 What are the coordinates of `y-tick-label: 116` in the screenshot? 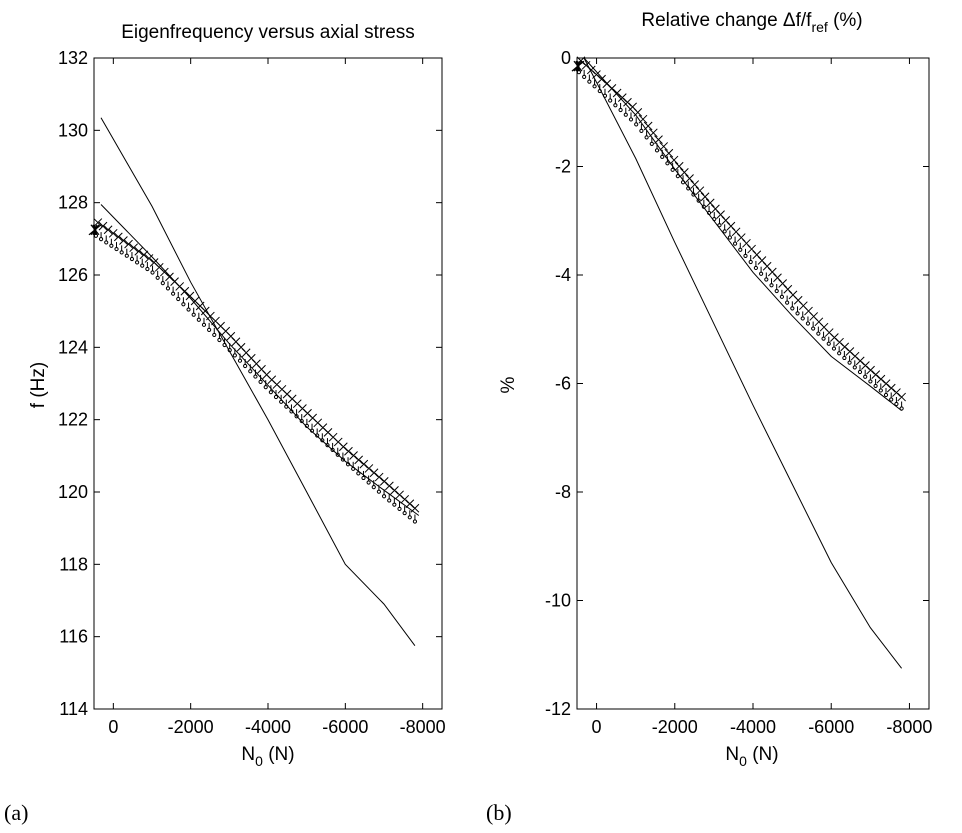 It's located at (73, 637).